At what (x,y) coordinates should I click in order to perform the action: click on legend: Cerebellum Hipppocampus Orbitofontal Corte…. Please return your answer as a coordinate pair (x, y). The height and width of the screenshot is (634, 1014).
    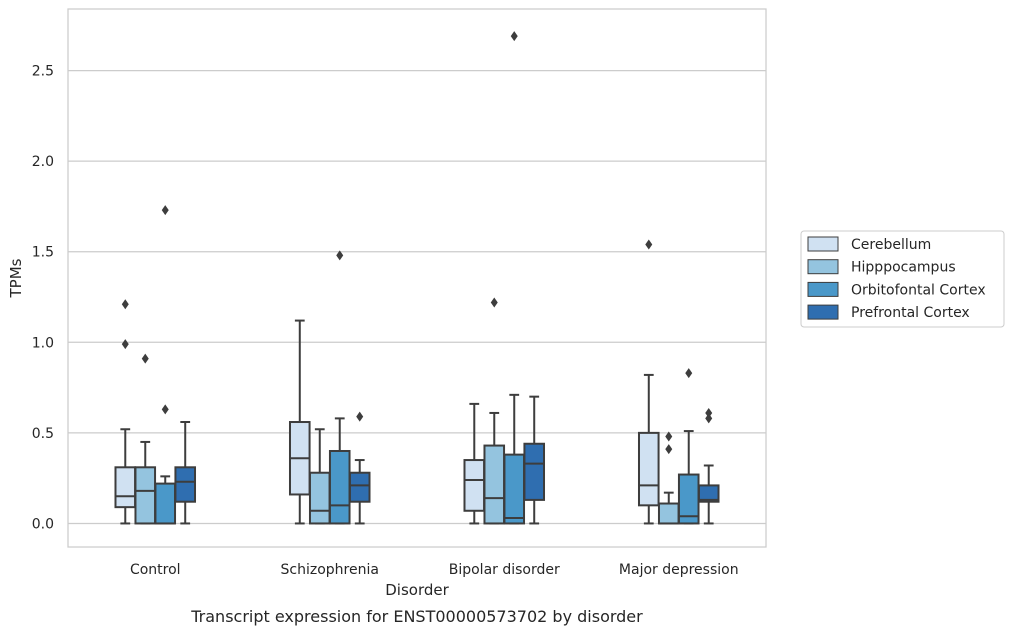
    Looking at the image, I should click on (902, 279).